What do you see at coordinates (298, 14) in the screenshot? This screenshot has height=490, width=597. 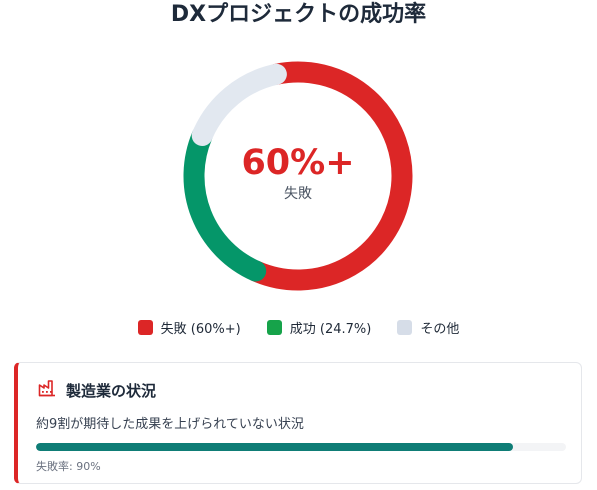 I see `chart-title: DXプロジェクトの成功率` at bounding box center [298, 14].